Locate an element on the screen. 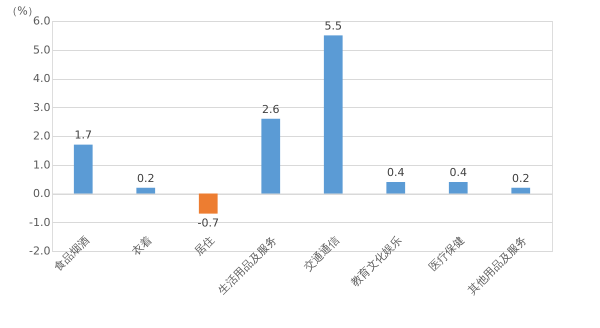 The height and width of the screenshot is (328, 600). x-tick-label: 其他用品及服务 is located at coordinates (498, 265).